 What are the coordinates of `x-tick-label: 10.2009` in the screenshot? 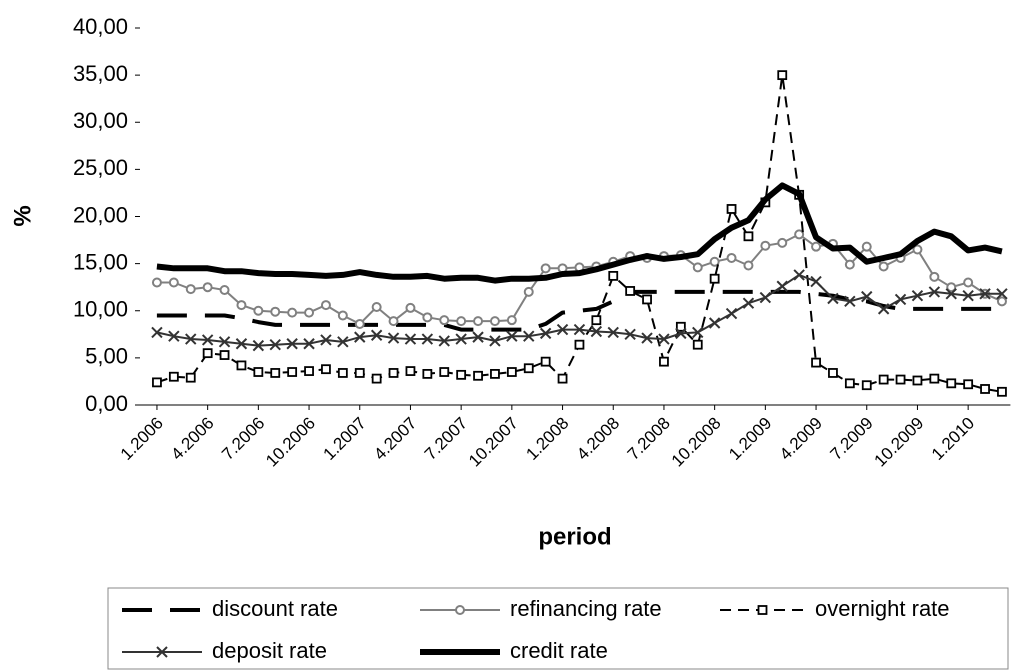 It's located at (899, 442).